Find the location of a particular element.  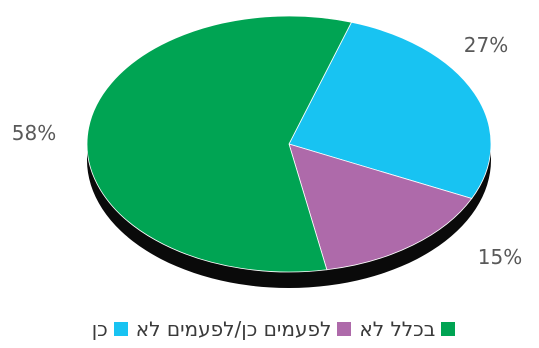

legend-item-yes: כן is located at coordinates (110, 329).